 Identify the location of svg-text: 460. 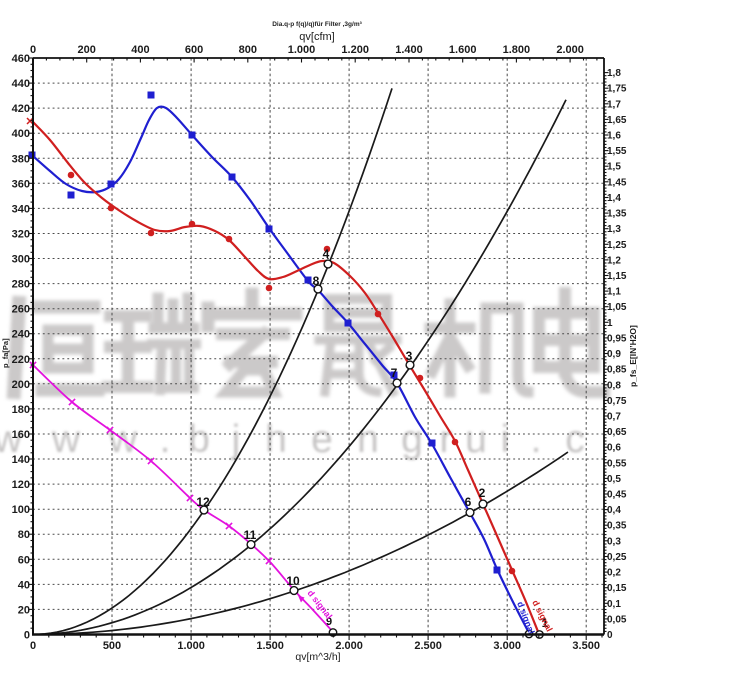
(21, 59).